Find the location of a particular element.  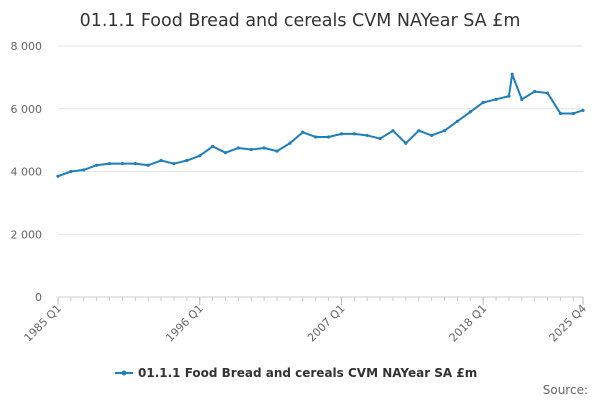

x-tick-label: 2018 Q1 is located at coordinates (468, 323).